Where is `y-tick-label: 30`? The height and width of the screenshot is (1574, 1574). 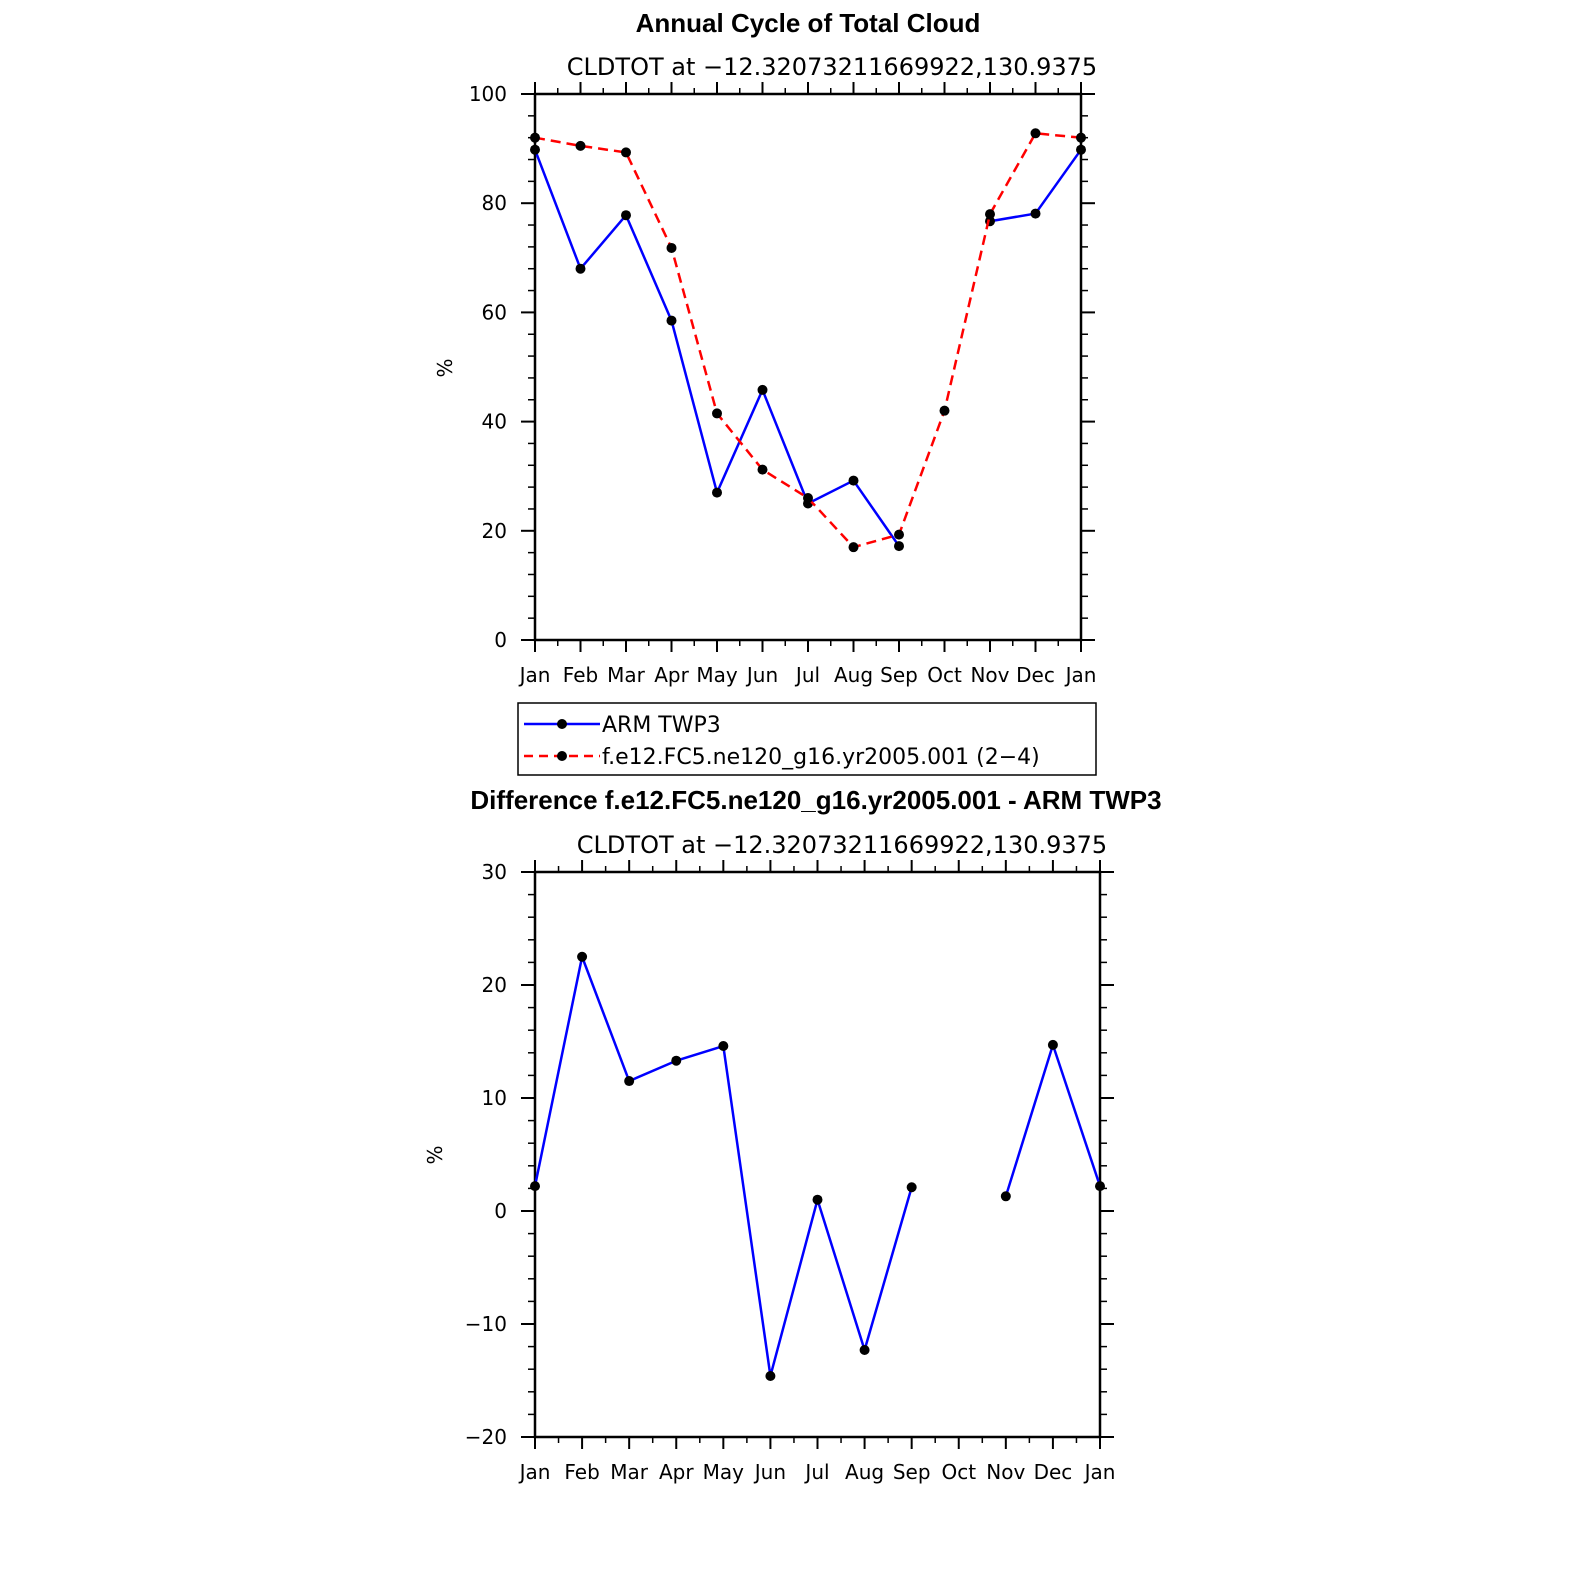
y-tick-label: 30 is located at coordinates (494, 872).